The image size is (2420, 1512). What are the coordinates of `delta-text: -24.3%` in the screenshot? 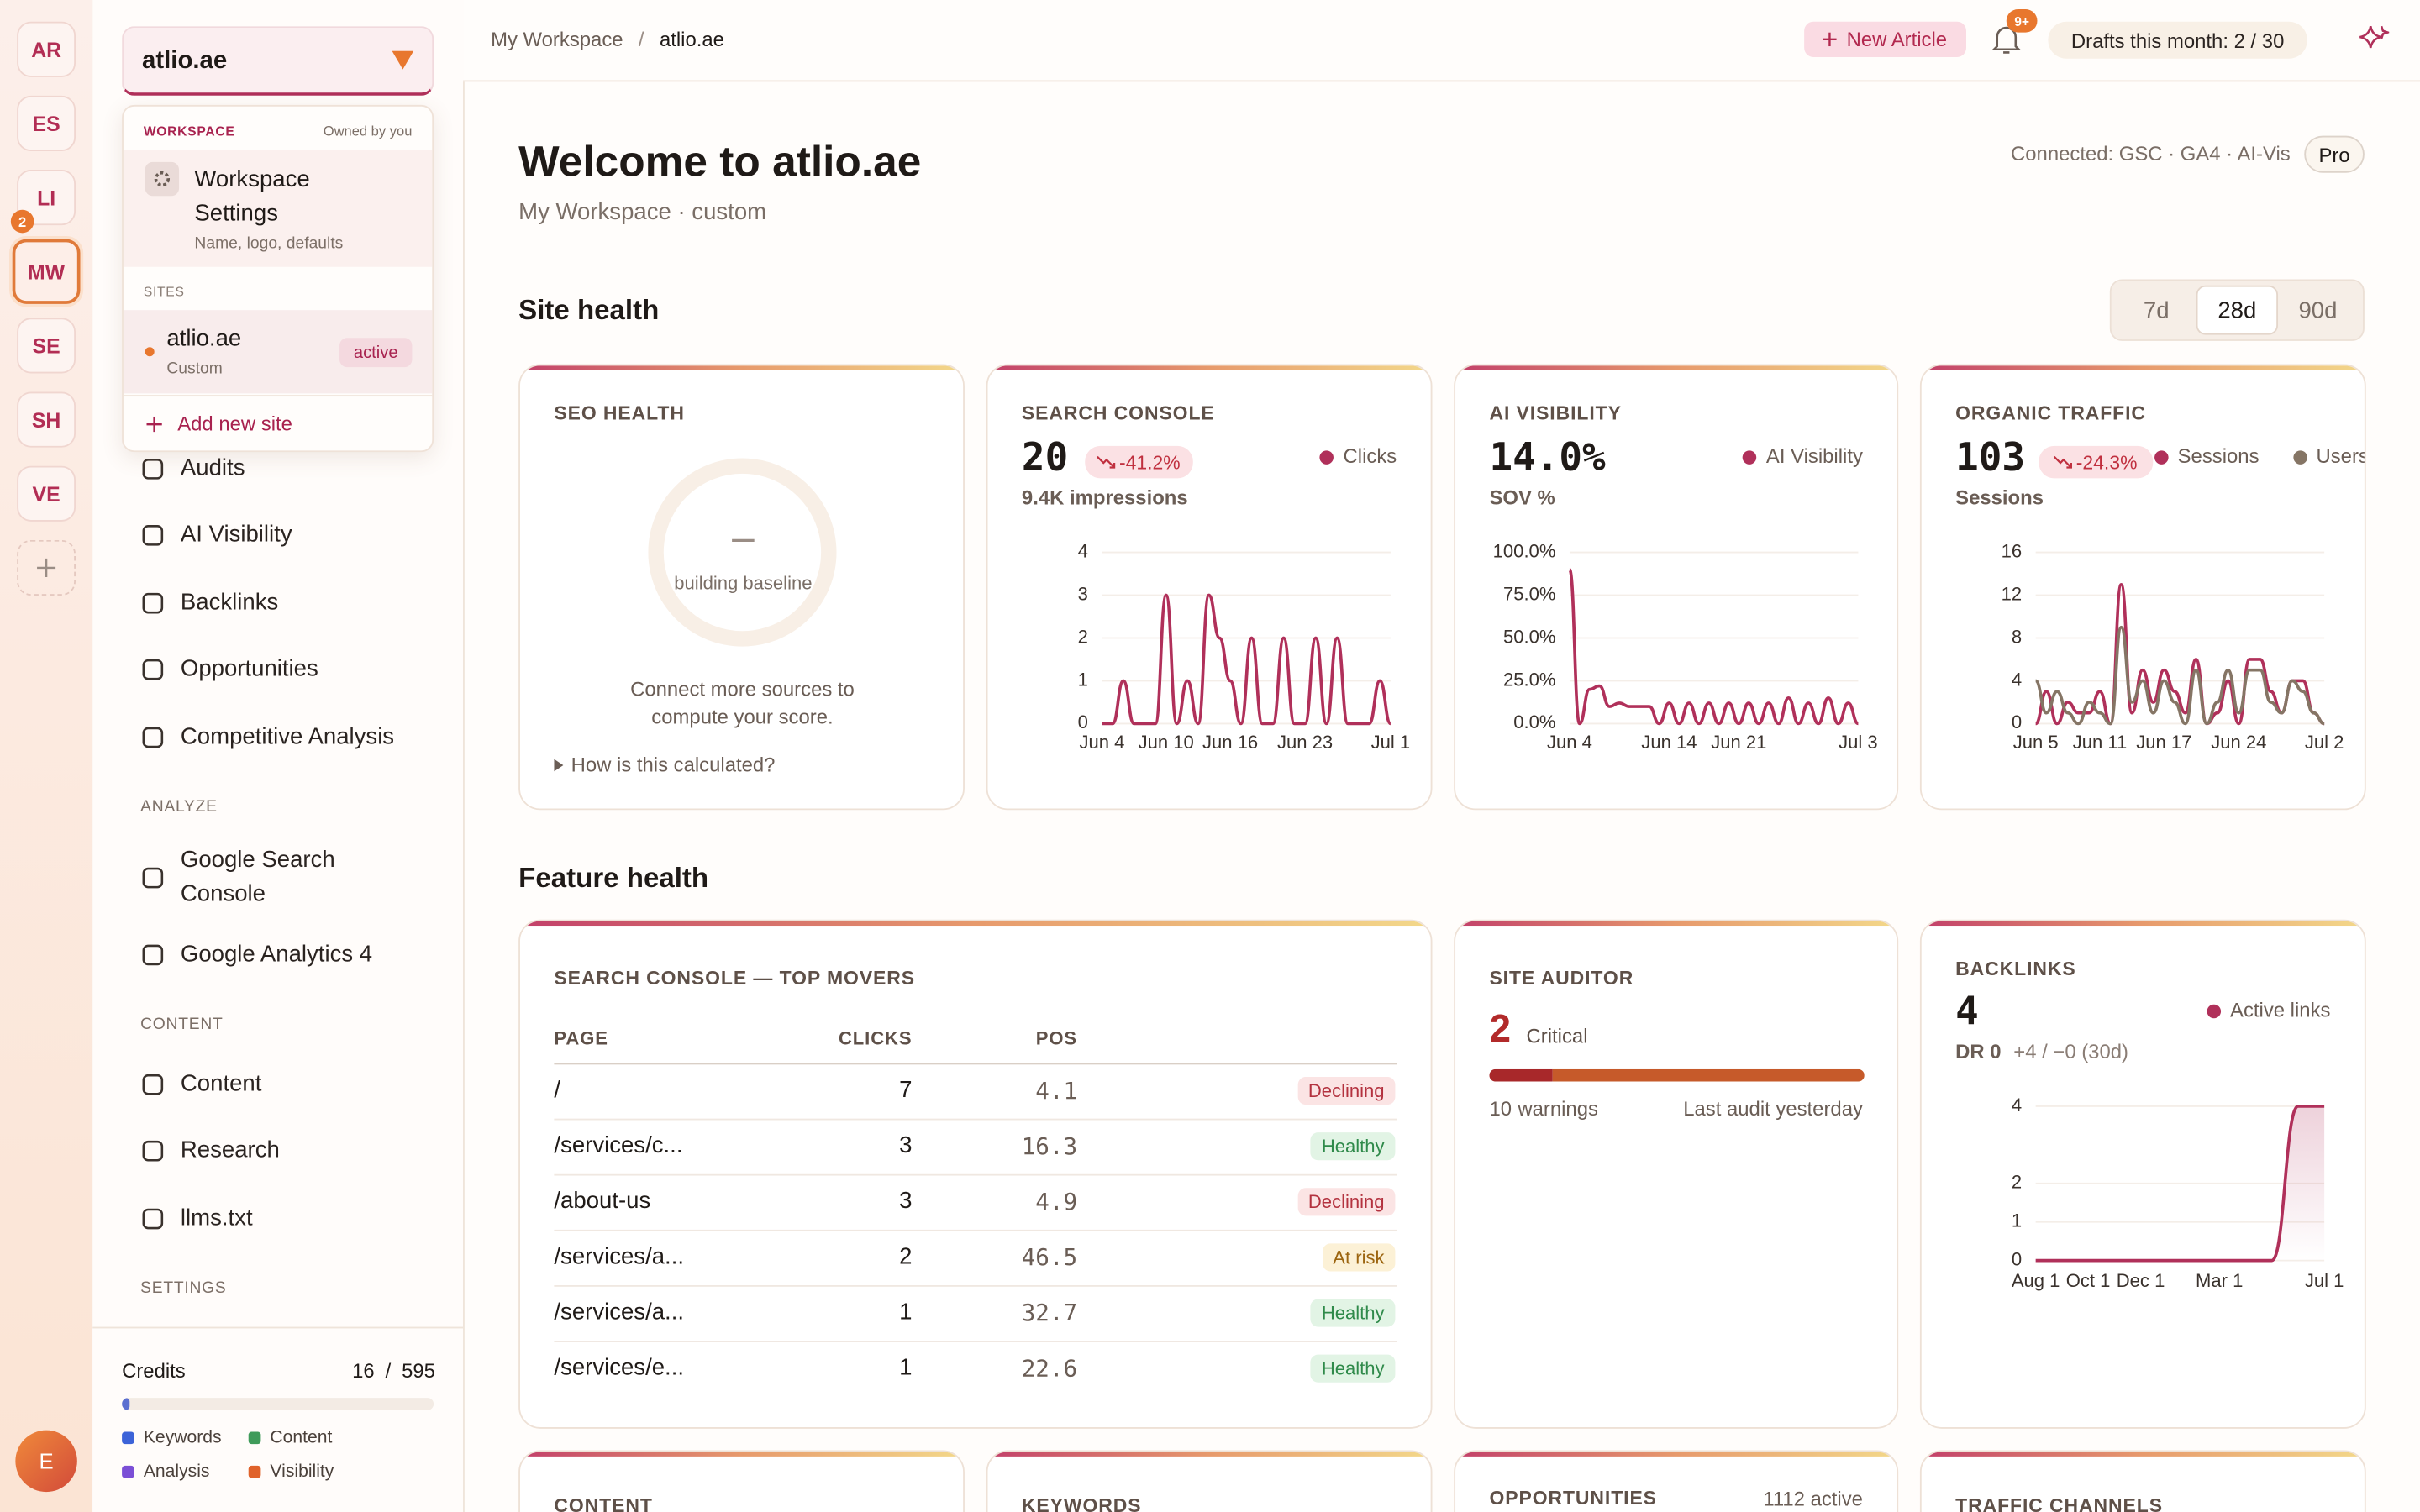 It's located at (2106, 462).